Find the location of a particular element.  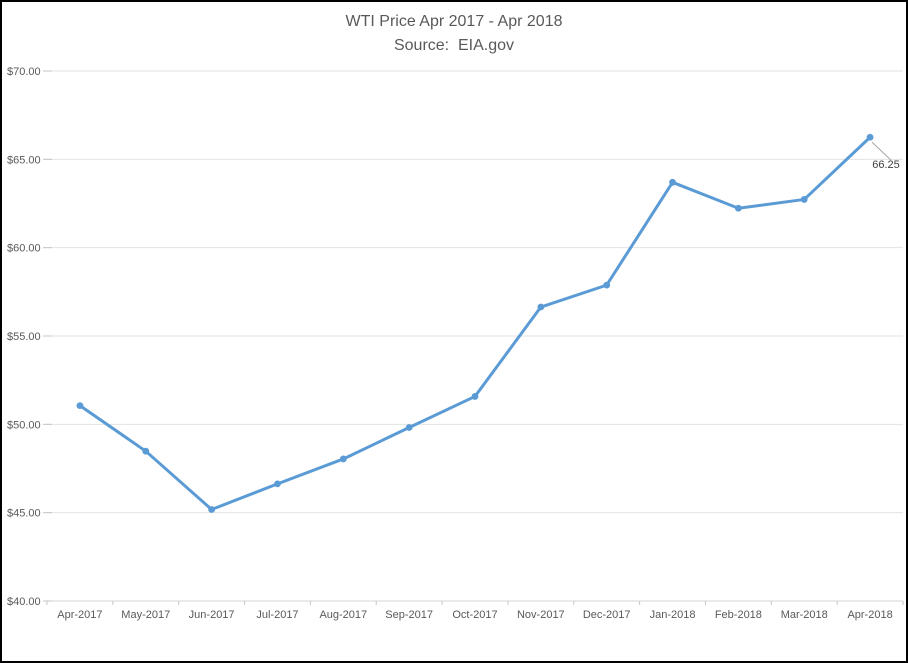

x-axis is located at coordinates (475, 603).